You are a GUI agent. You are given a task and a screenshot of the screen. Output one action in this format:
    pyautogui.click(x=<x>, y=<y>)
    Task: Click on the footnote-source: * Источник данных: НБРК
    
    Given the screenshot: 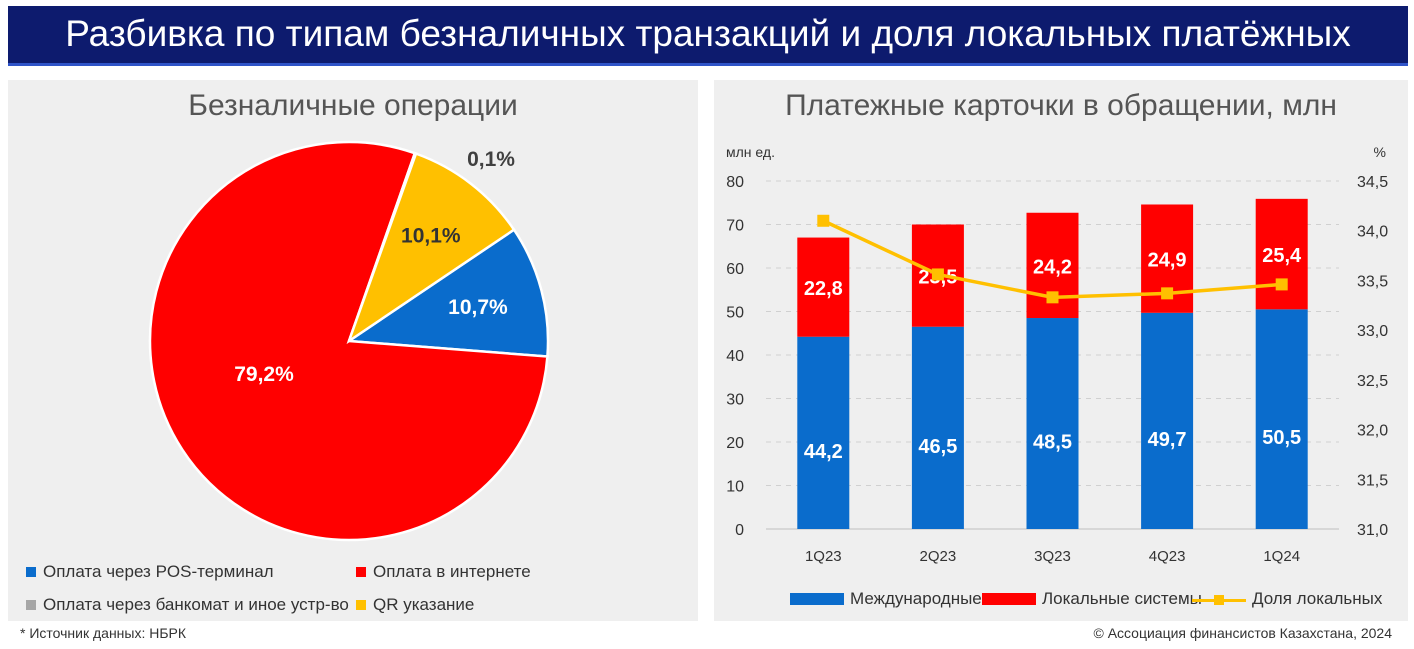 What is the action you would take?
    pyautogui.click(x=103, y=633)
    